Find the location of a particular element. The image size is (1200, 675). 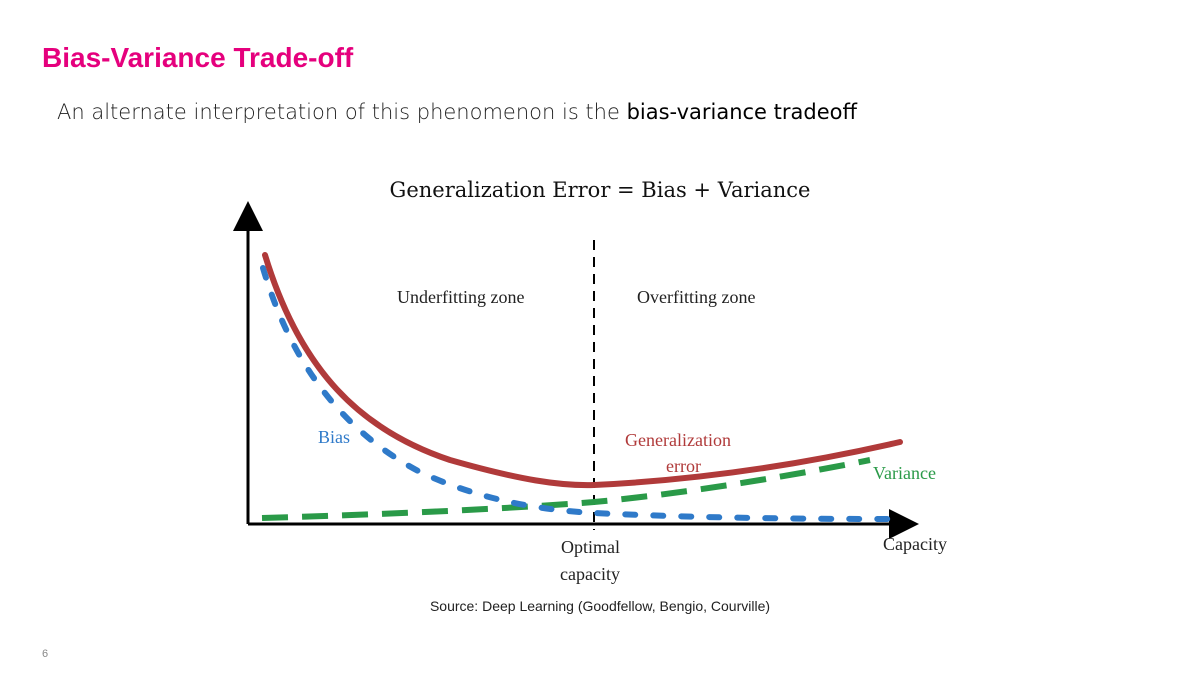

underfitting-zone-label: Underfitting zone is located at coordinates (460, 297).